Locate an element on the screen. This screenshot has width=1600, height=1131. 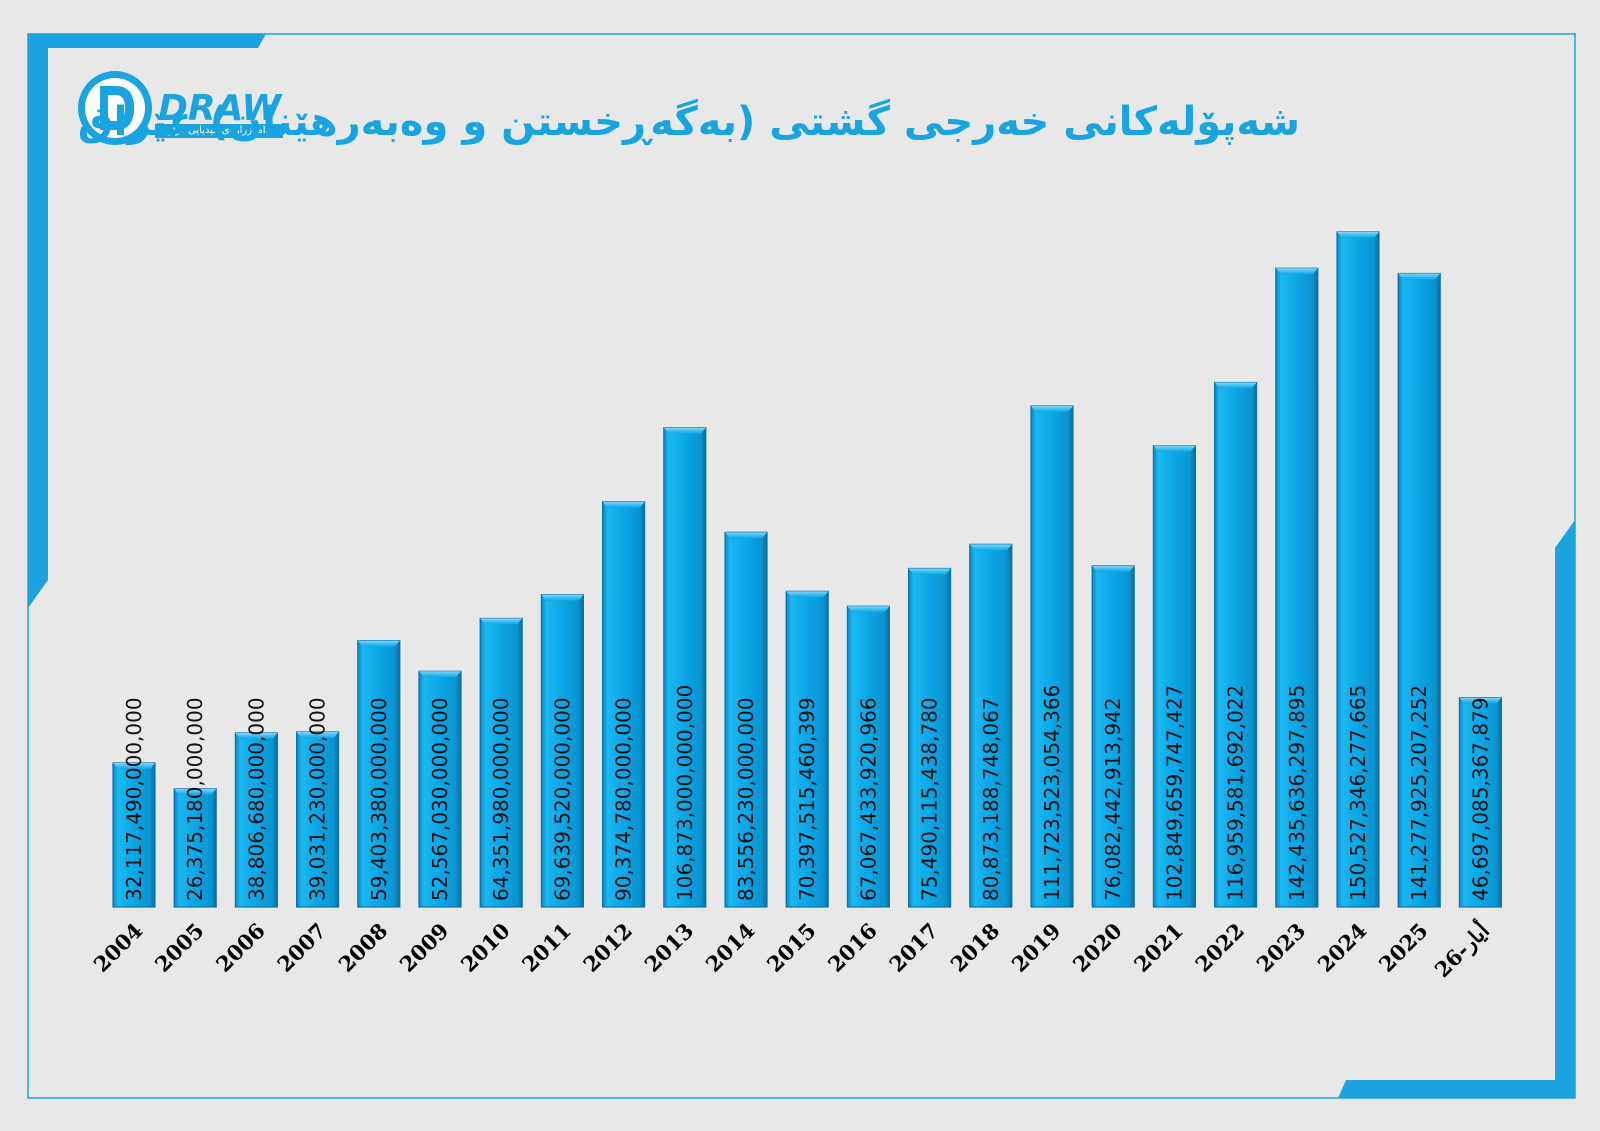
value-label-2005: 26,375,180,000,000 is located at coordinates (195, 799).